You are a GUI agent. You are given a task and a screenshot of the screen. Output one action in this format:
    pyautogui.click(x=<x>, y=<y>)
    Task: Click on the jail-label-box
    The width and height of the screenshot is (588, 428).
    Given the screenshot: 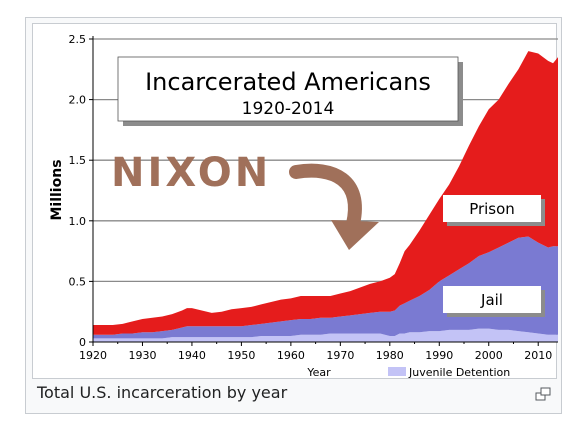 What is the action you would take?
    pyautogui.click(x=492, y=299)
    